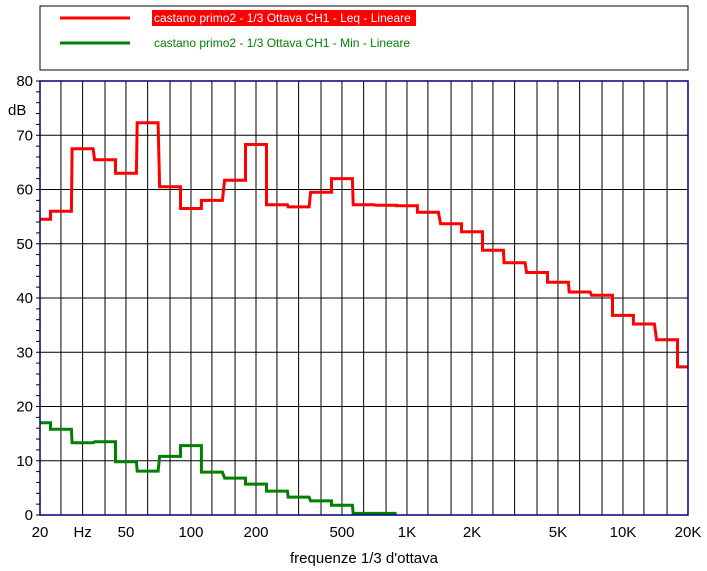 The height and width of the screenshot is (571, 707). Describe the element at coordinates (364, 558) in the screenshot. I see `x-axis-label: frequenze 1/3 d'ottava` at that location.